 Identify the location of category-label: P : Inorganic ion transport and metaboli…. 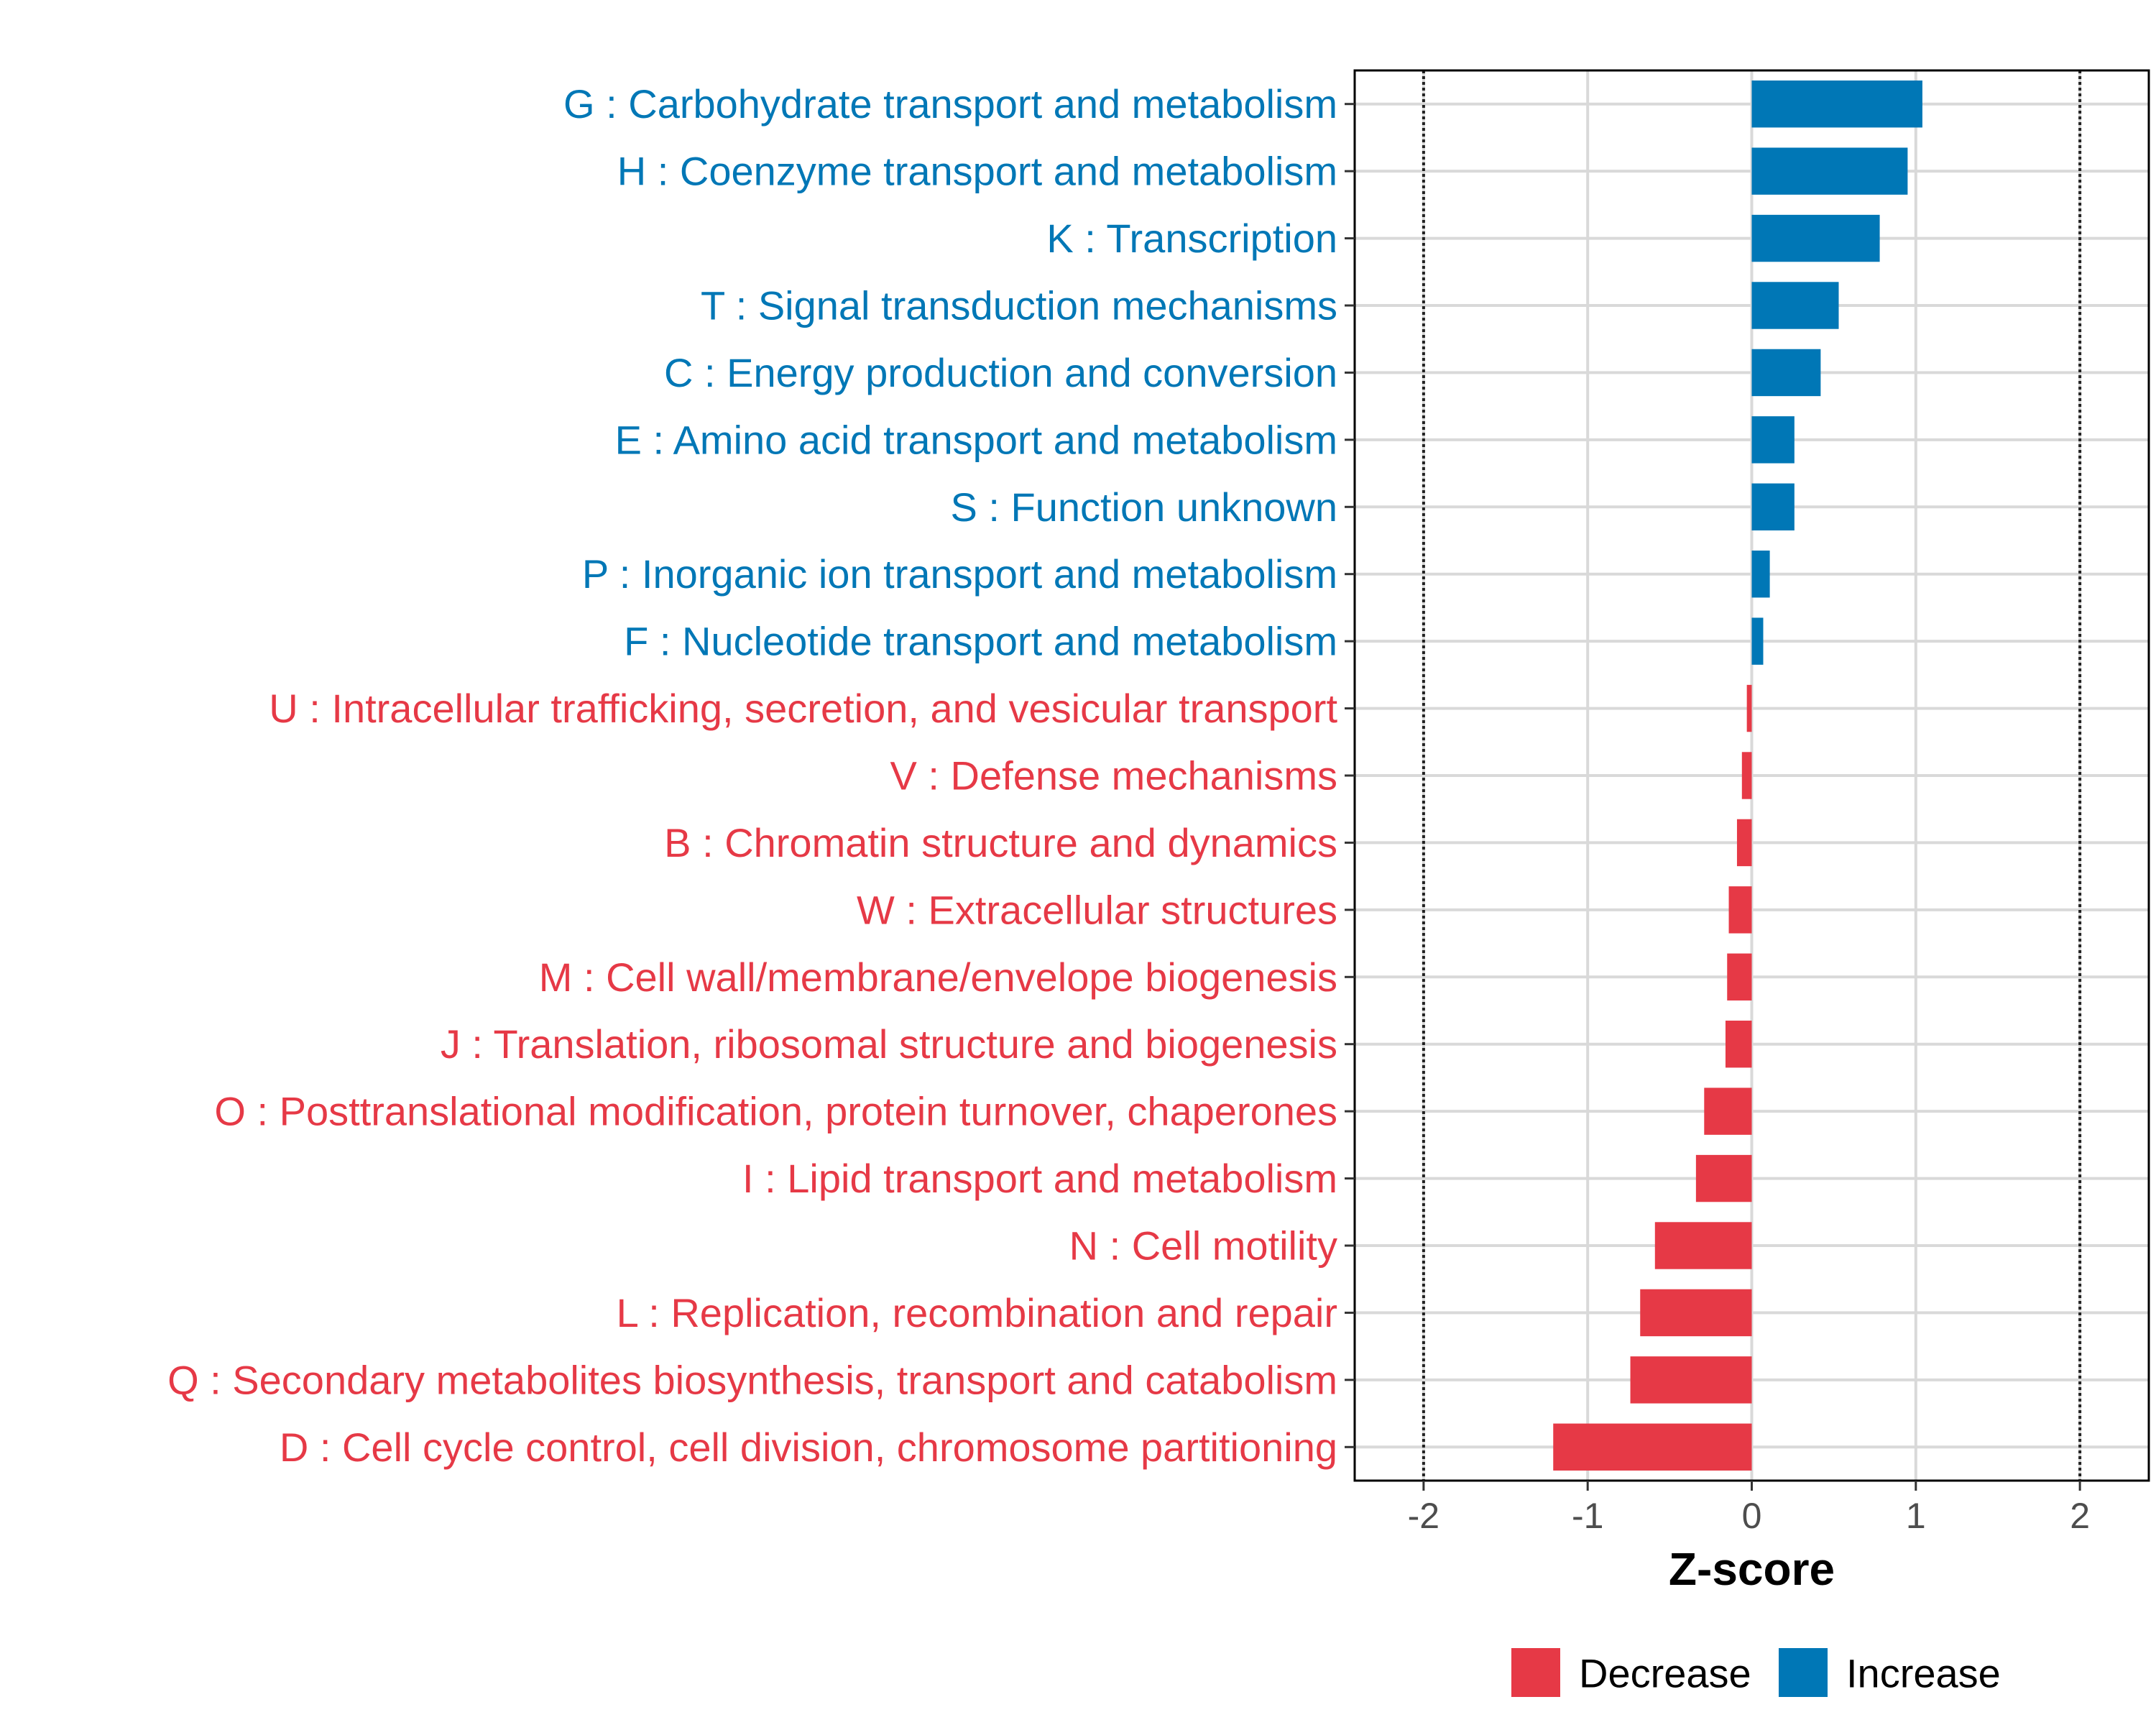
(960, 574).